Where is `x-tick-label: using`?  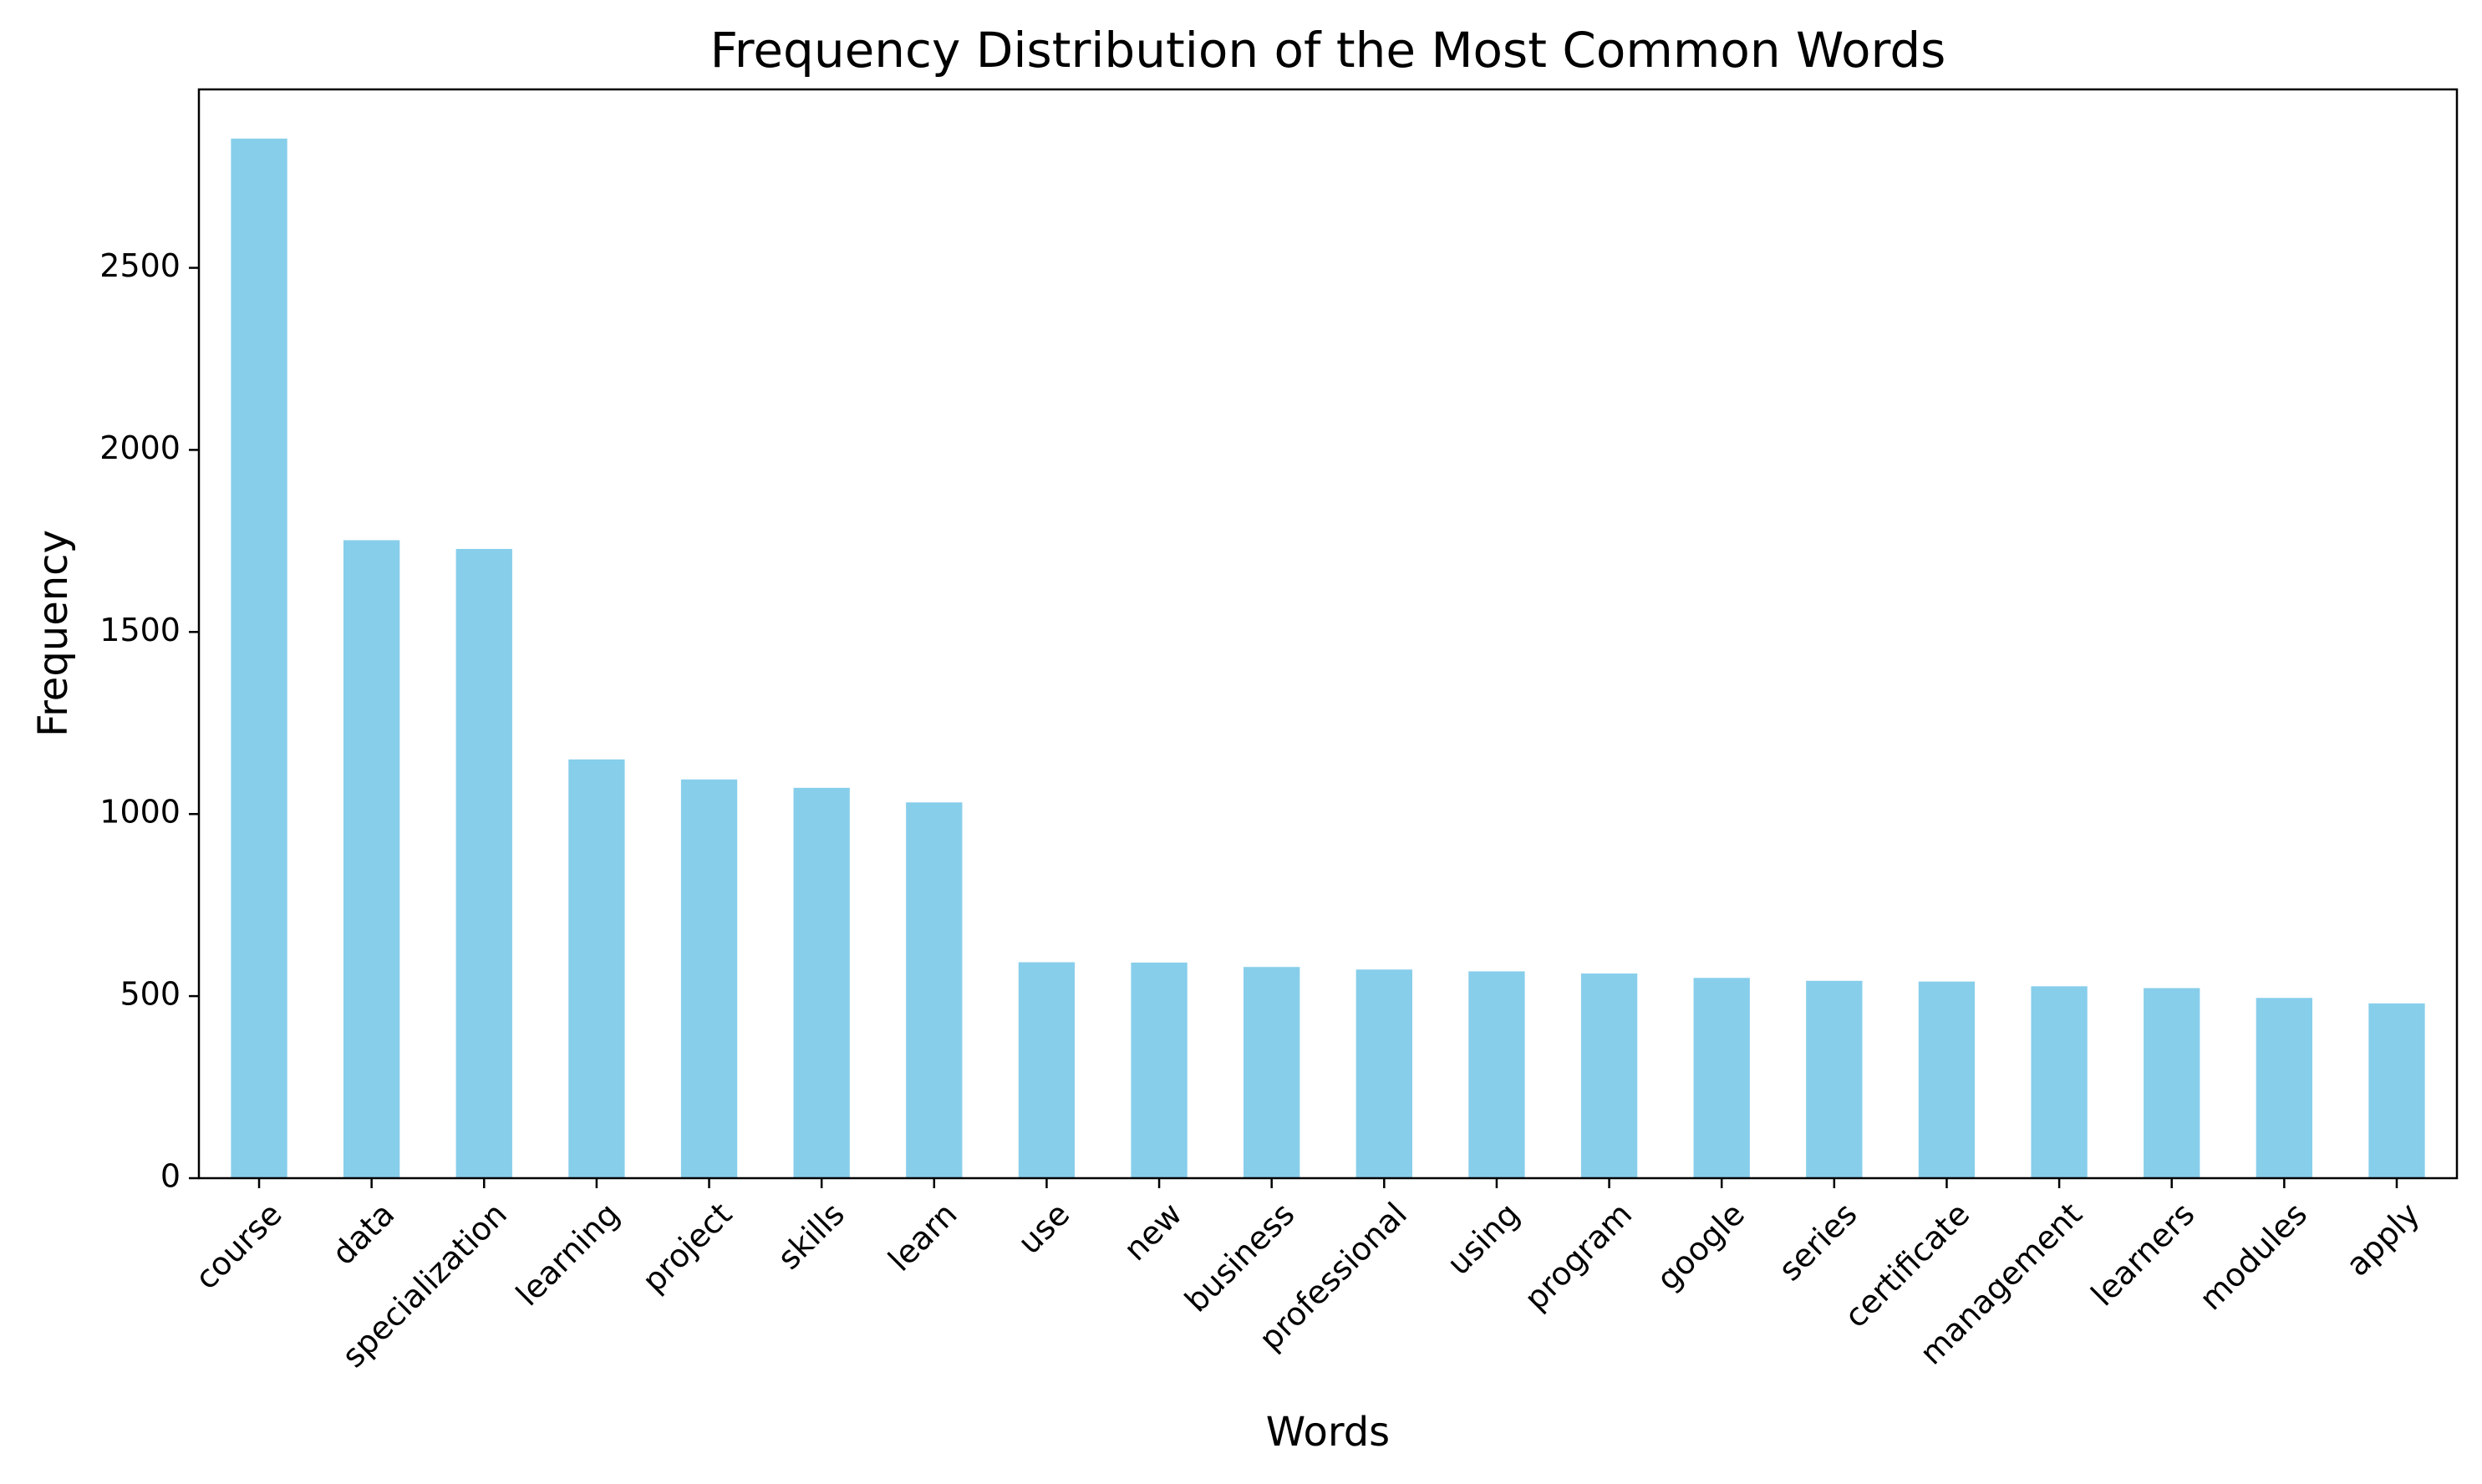
x-tick-label: using is located at coordinates (1483, 1239).